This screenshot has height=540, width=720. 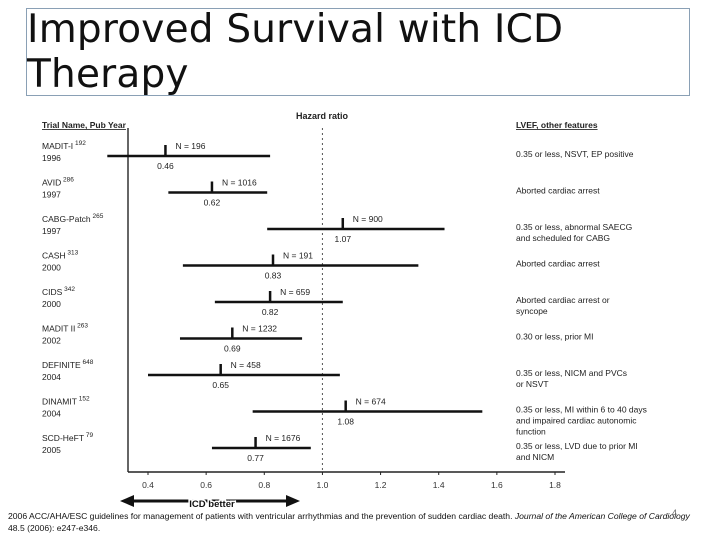 I want to click on hazard-ratio-label: 0.82, so click(x=270, y=312).